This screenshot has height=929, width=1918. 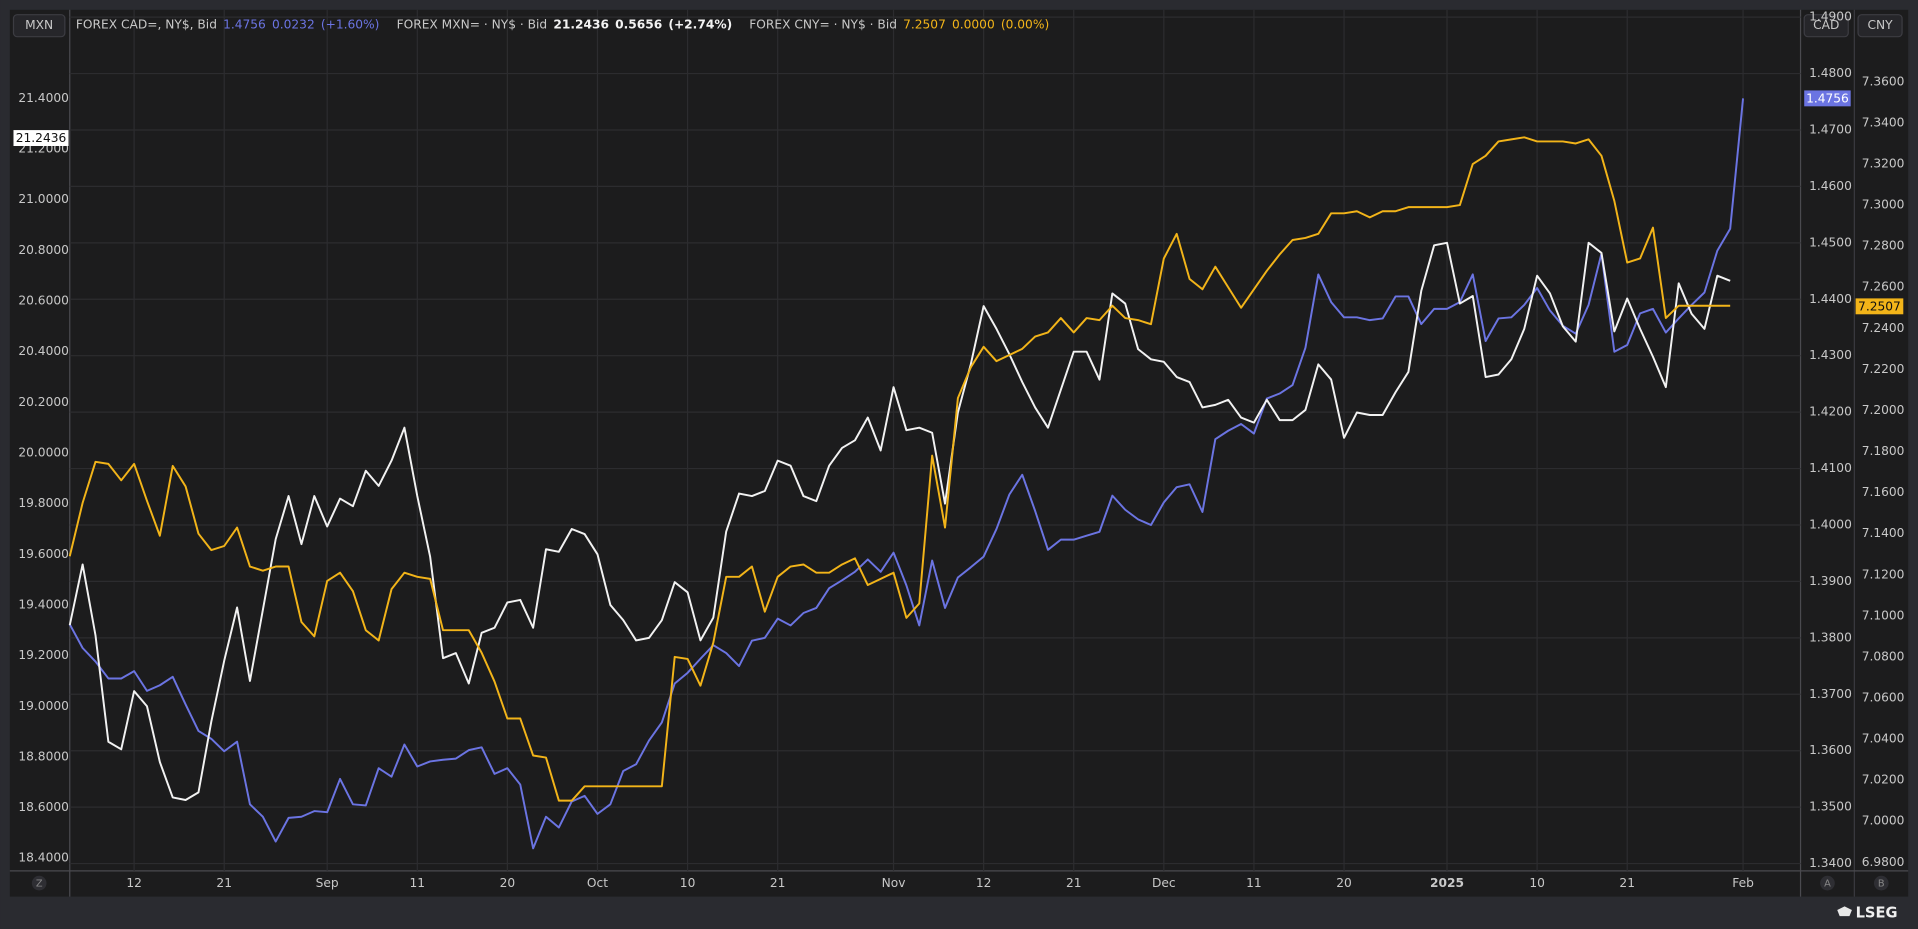 What do you see at coordinates (597, 883) in the screenshot?
I see `x-tick-label: Oct` at bounding box center [597, 883].